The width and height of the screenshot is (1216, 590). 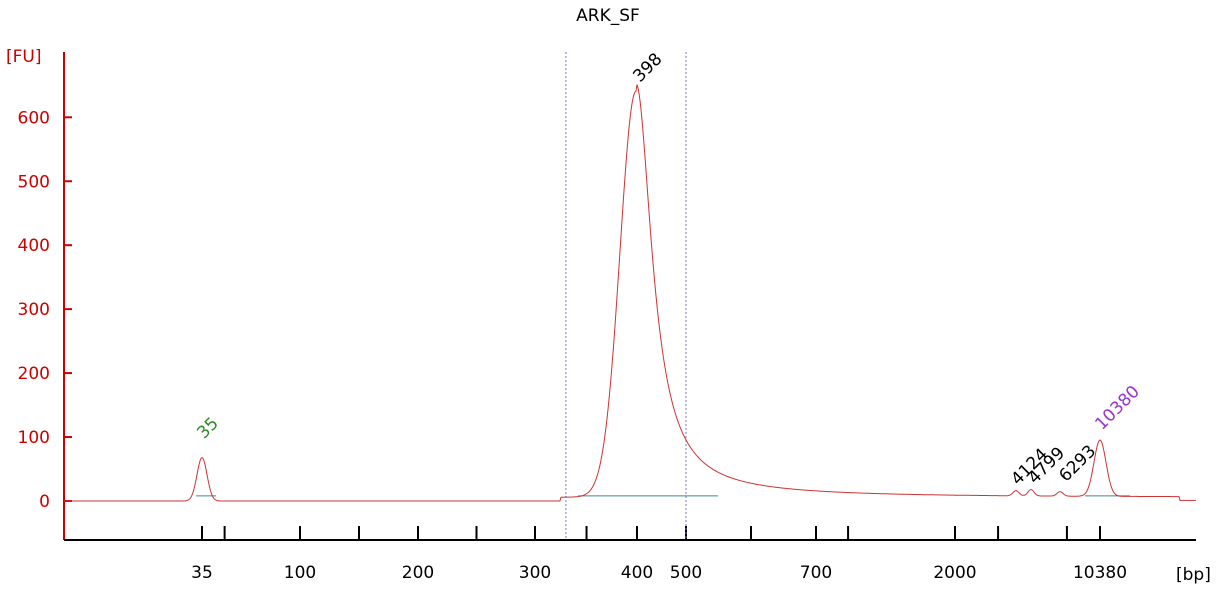 I want to click on chart-title: ARK_SF, so click(x=608, y=16).